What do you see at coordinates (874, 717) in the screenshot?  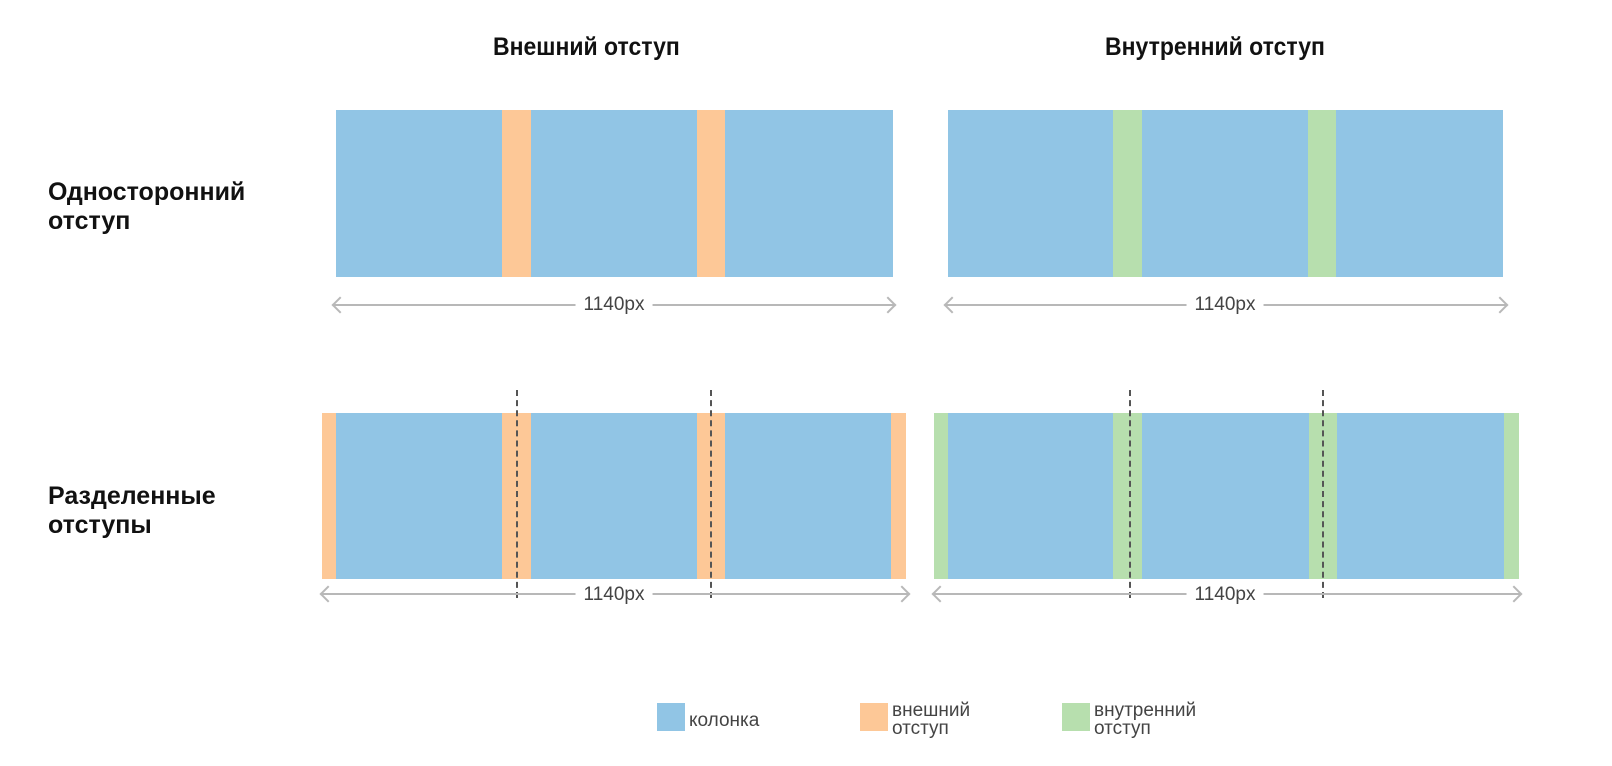 I see `legend-swatch-outer` at bounding box center [874, 717].